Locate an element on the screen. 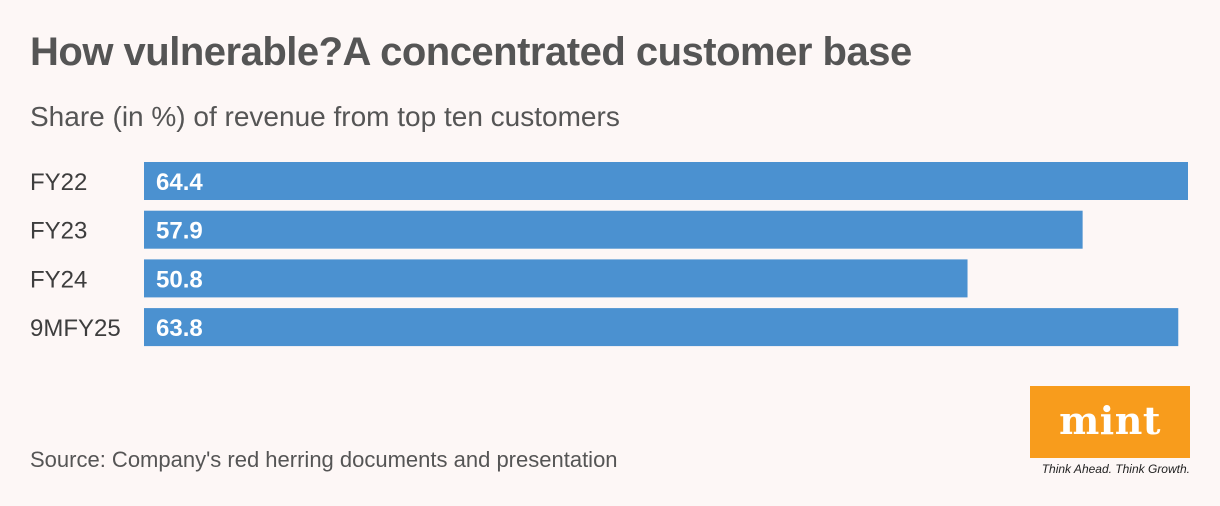  logo-badge: mint is located at coordinates (1110, 422).